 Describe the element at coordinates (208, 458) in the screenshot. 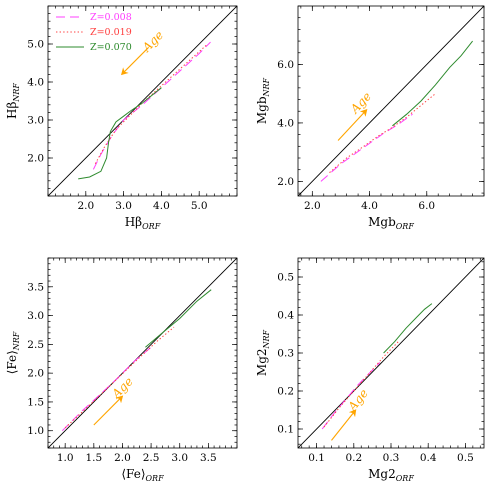

I see `x-tick-label: 3.5` at that location.